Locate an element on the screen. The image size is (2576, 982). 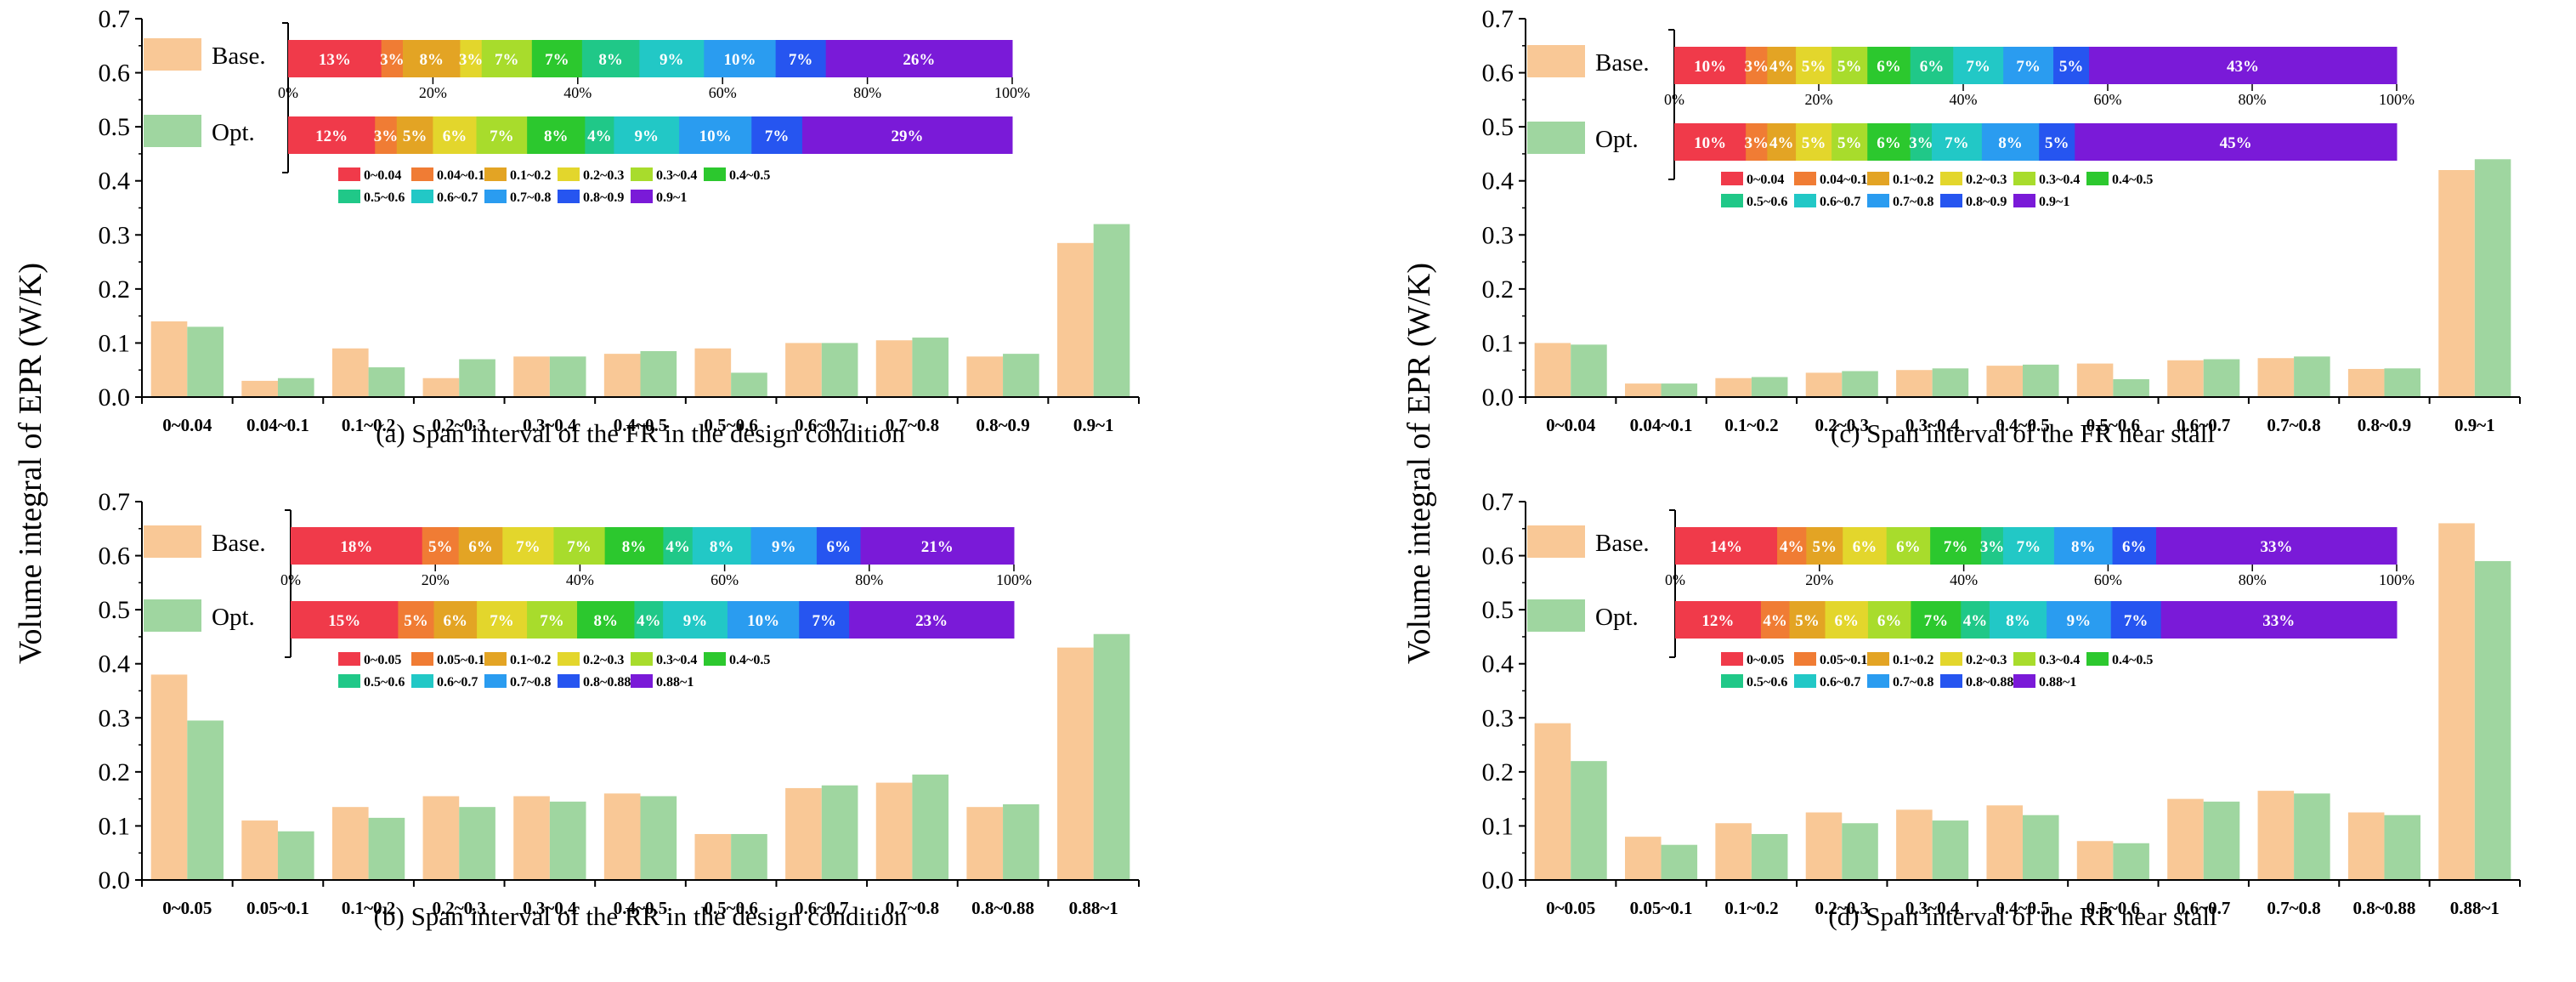
stacked-segment-label-base-10: 33% is located at coordinates (2277, 547).